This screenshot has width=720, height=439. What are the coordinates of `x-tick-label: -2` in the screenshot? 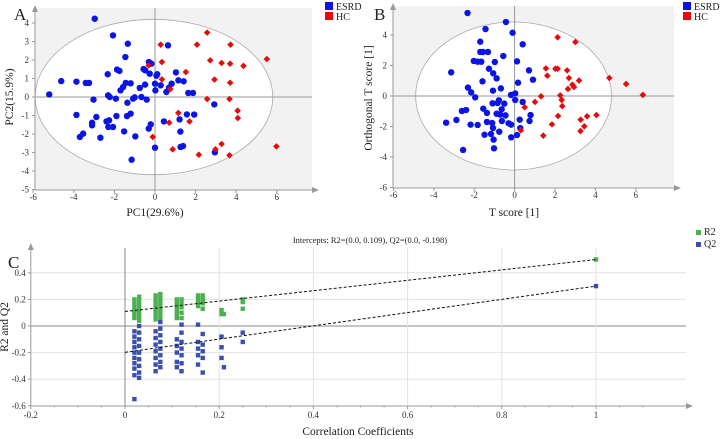 It's located at (115, 197).